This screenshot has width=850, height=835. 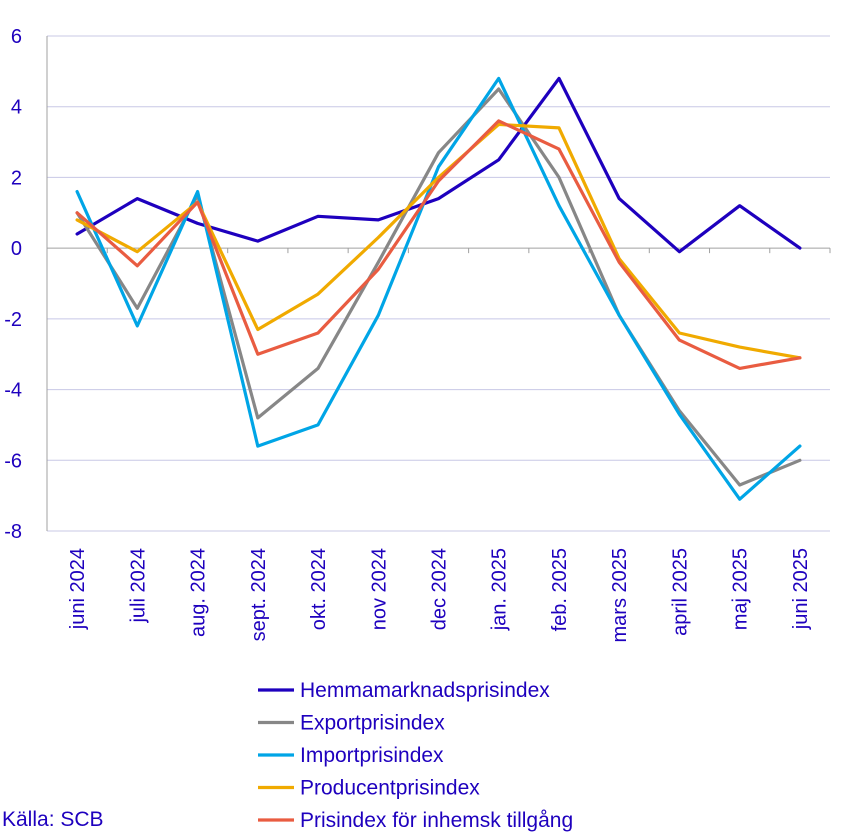 What do you see at coordinates (680, 592) in the screenshot?
I see `x-tick-label: april 2025` at bounding box center [680, 592].